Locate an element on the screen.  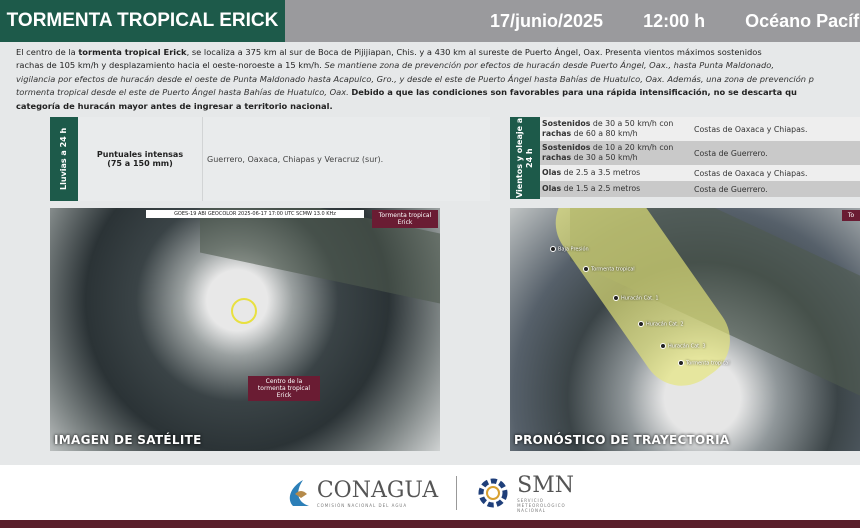
rain-intensity: Puntuales intensas (75 a 150 mm) is located at coordinates (140, 159).